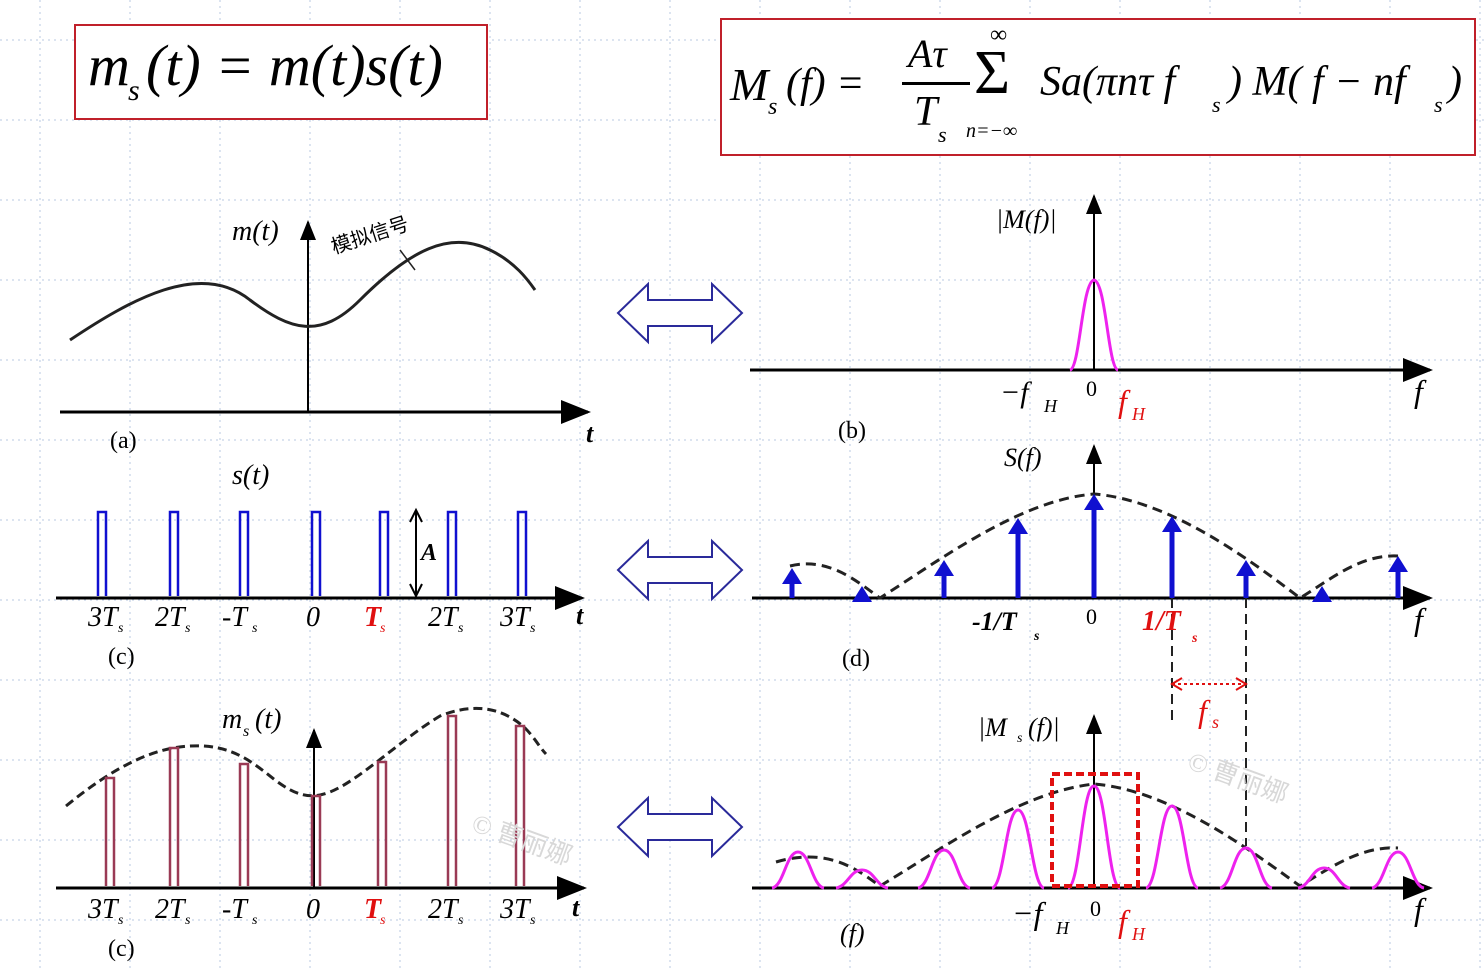  What do you see at coordinates (590, 433) in the screenshot?
I see `panel-a-xlabel: t` at bounding box center [590, 433].